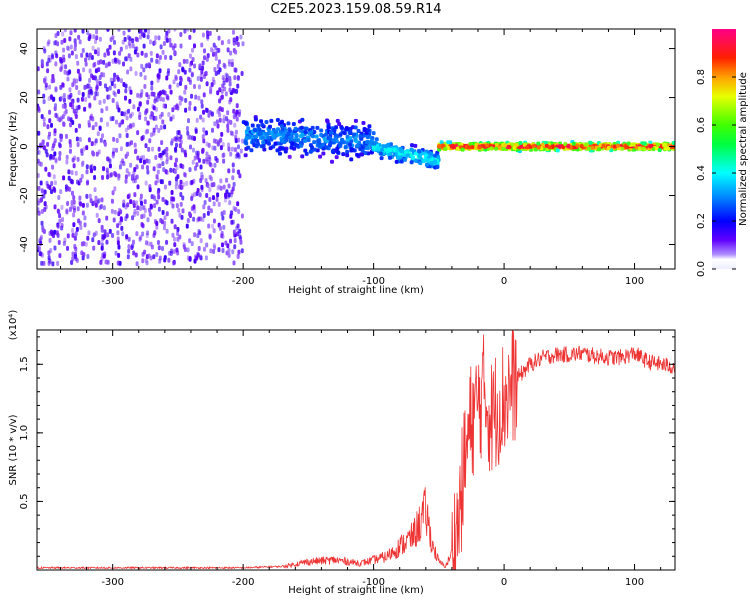 The height and width of the screenshot is (600, 750). What do you see at coordinates (701, 77) in the screenshot?
I see `colorbar-tick-label: 0.8` at bounding box center [701, 77].